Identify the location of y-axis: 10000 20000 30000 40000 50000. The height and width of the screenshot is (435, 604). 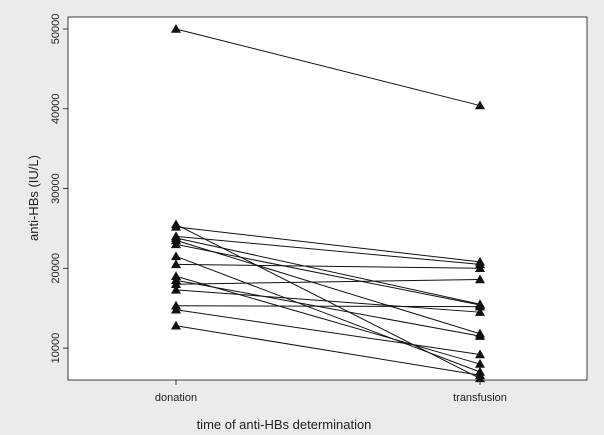
(59, 189).